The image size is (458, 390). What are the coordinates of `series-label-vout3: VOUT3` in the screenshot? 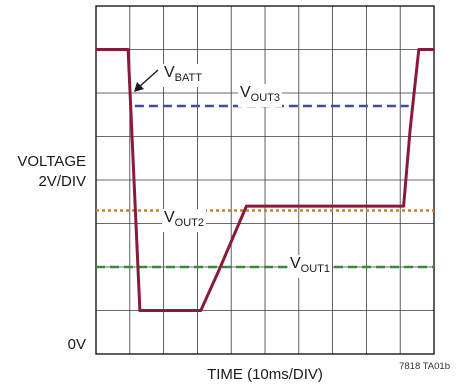 It's located at (260, 95).